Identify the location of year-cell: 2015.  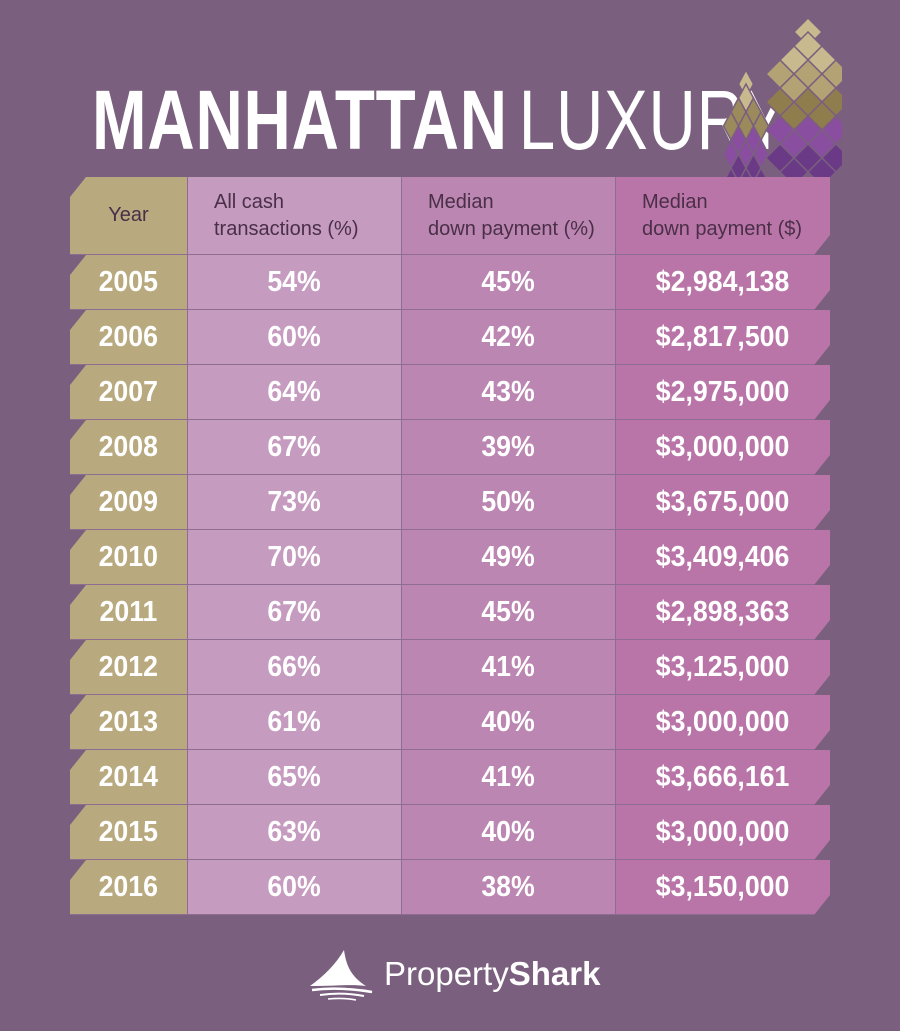
(129, 832).